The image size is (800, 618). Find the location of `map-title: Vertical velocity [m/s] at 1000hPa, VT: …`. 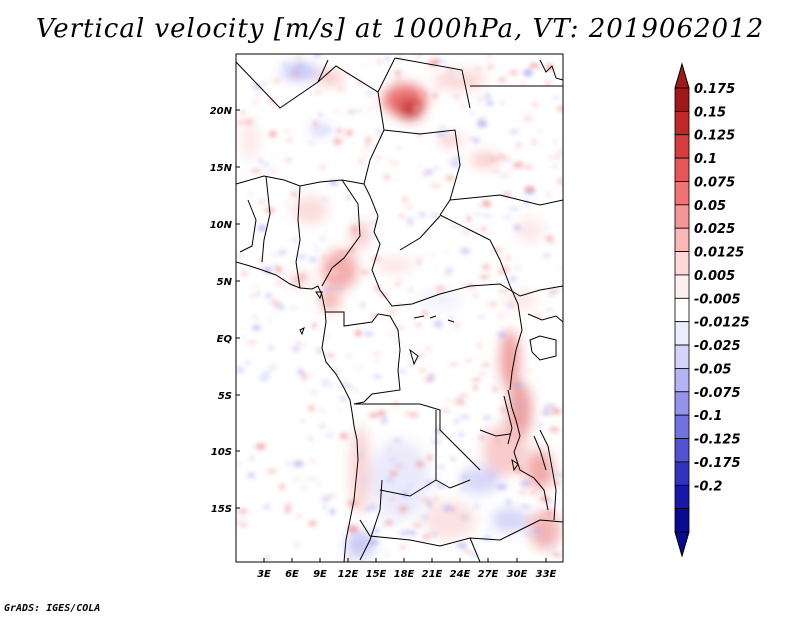

map-title: Vertical velocity [m/s] at 1000hPa, VT: … is located at coordinates (400, 29).